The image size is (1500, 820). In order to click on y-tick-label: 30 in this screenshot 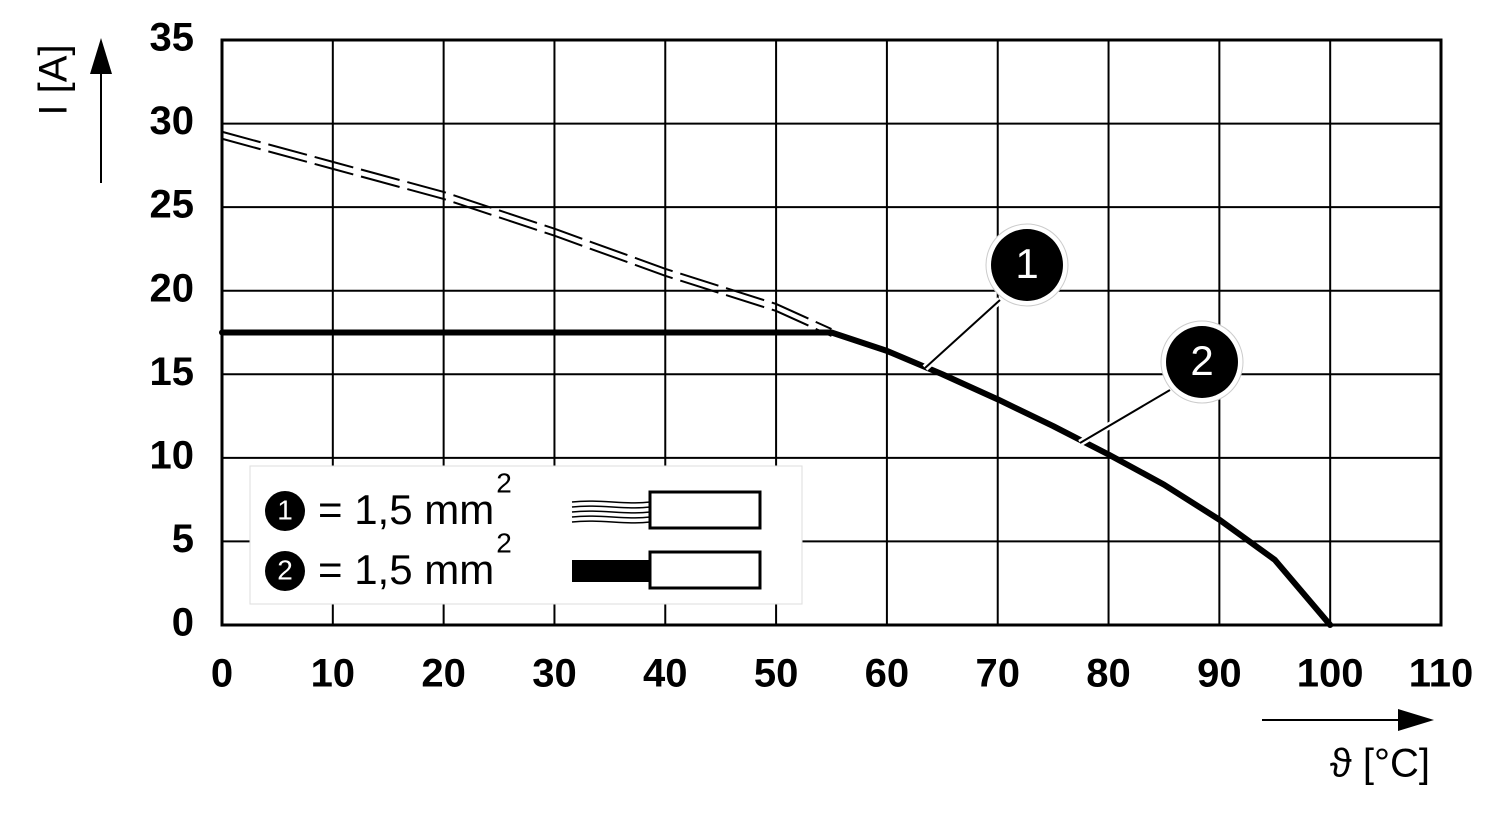, I will do `click(172, 121)`.